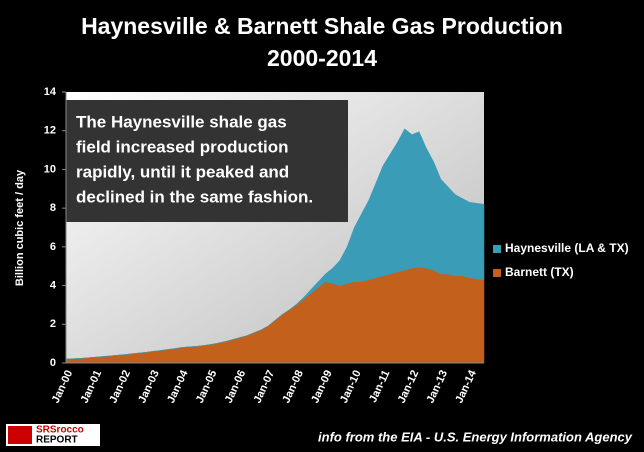  I want to click on x-tick-label: Jan-05, so click(207, 386).